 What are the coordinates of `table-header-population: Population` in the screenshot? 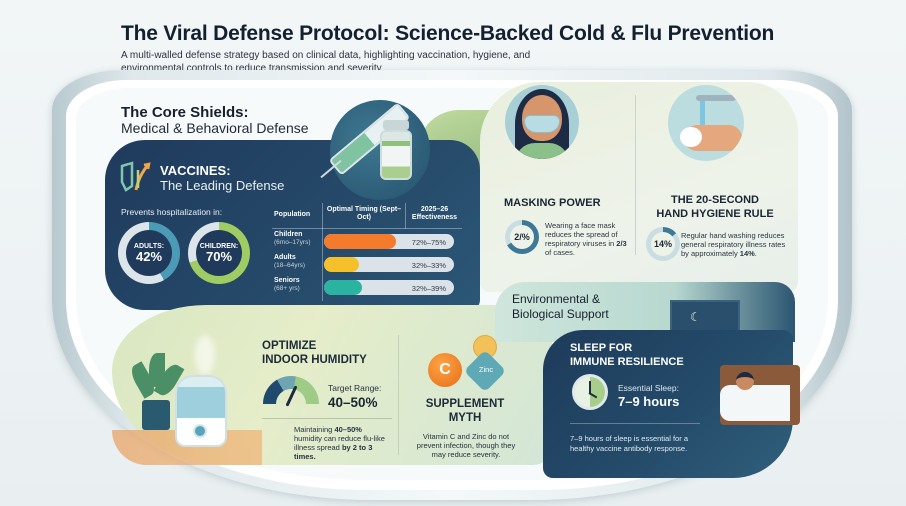 It's located at (292, 214).